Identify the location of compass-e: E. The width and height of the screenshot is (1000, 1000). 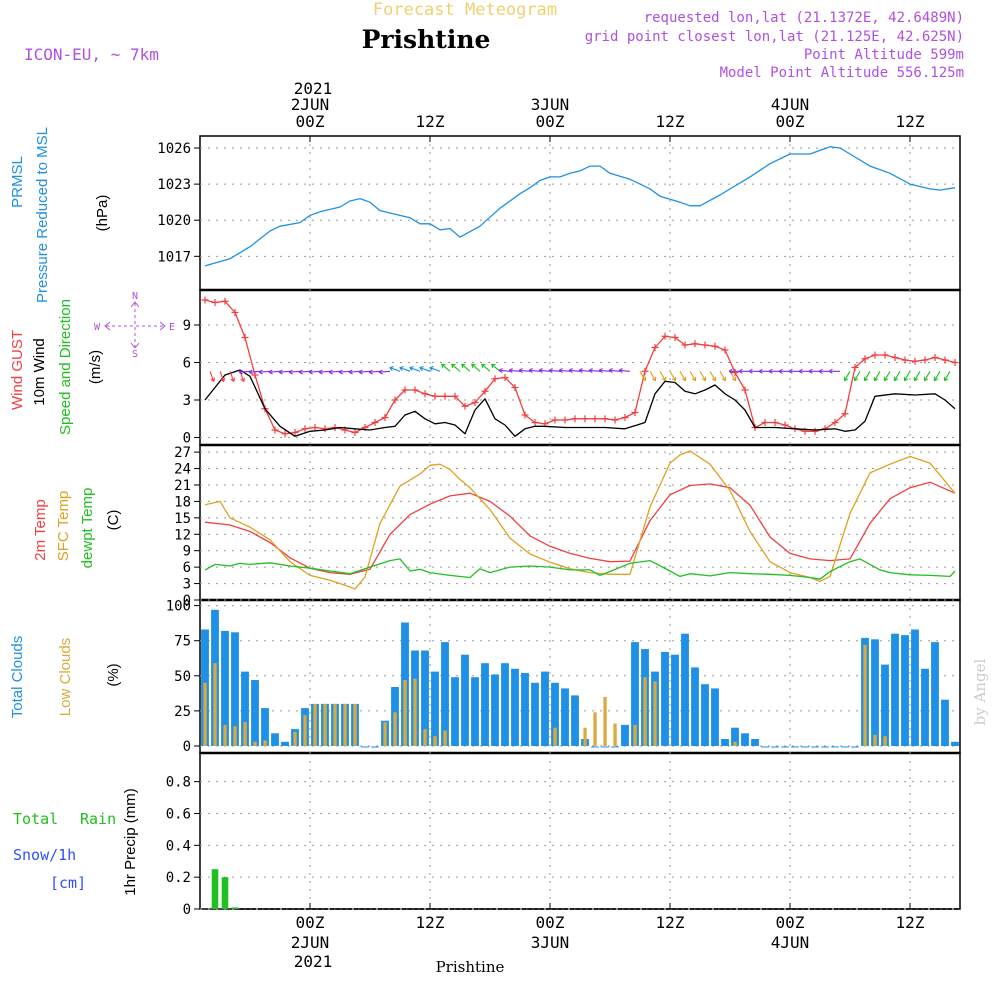
(172, 327).